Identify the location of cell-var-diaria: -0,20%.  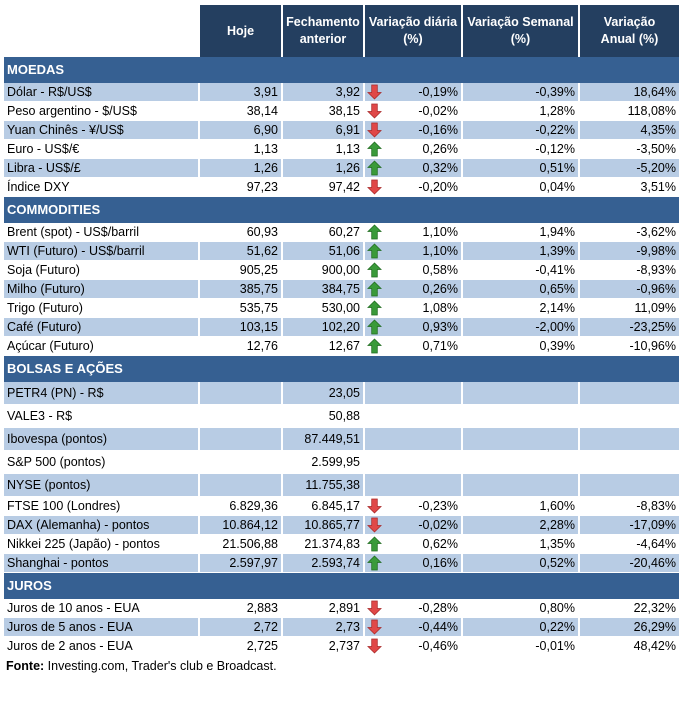
(412, 187).